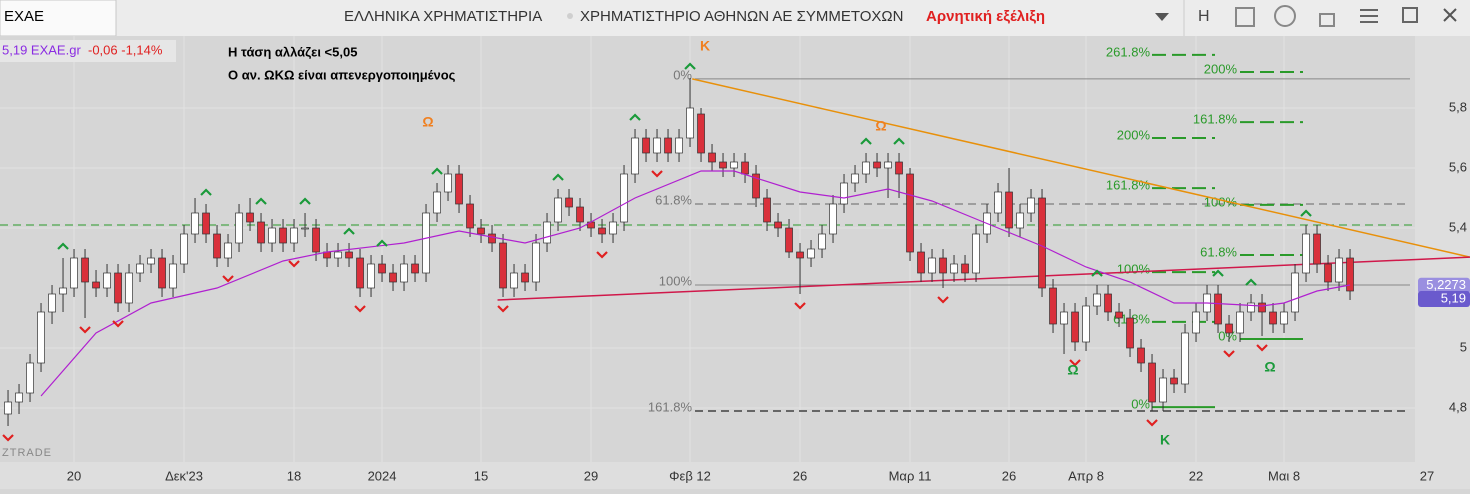  Describe the element at coordinates (1128, 51) in the screenshot. I see `fib-label: 261.8%` at that location.